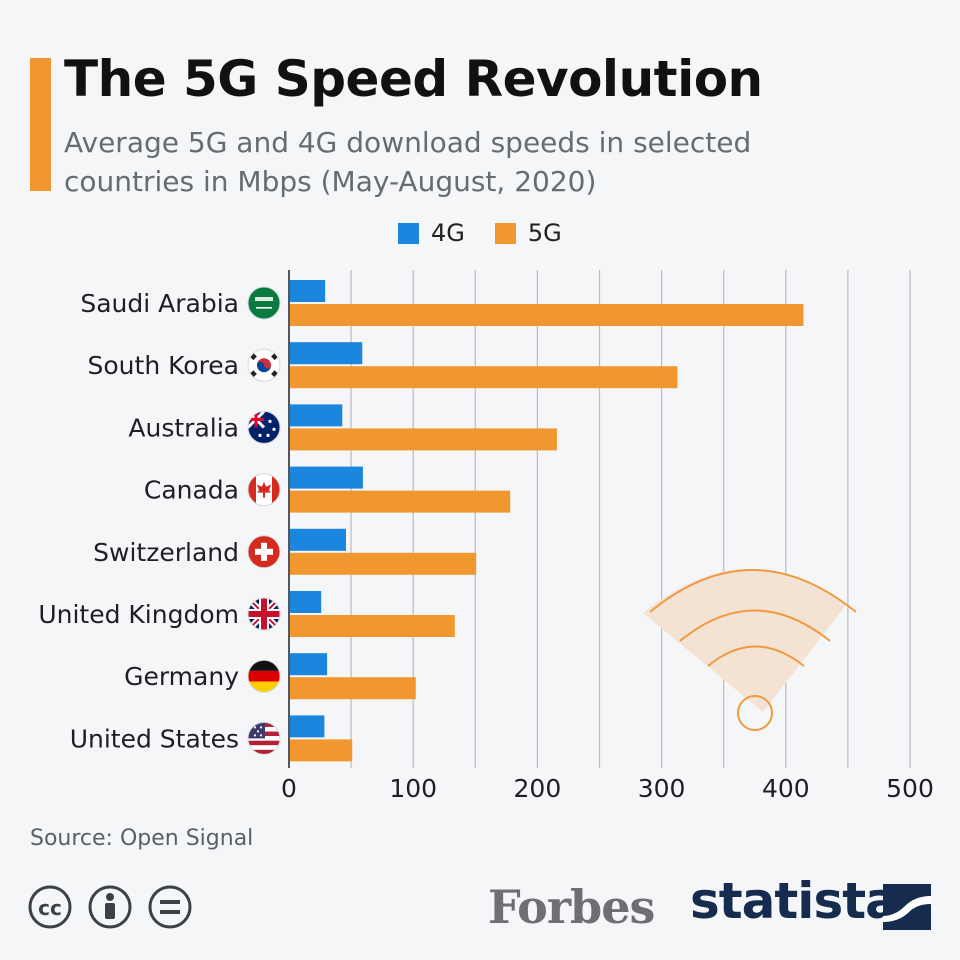 The width and height of the screenshot is (960, 960). I want to click on bar-4g-germany, so click(309, 664).